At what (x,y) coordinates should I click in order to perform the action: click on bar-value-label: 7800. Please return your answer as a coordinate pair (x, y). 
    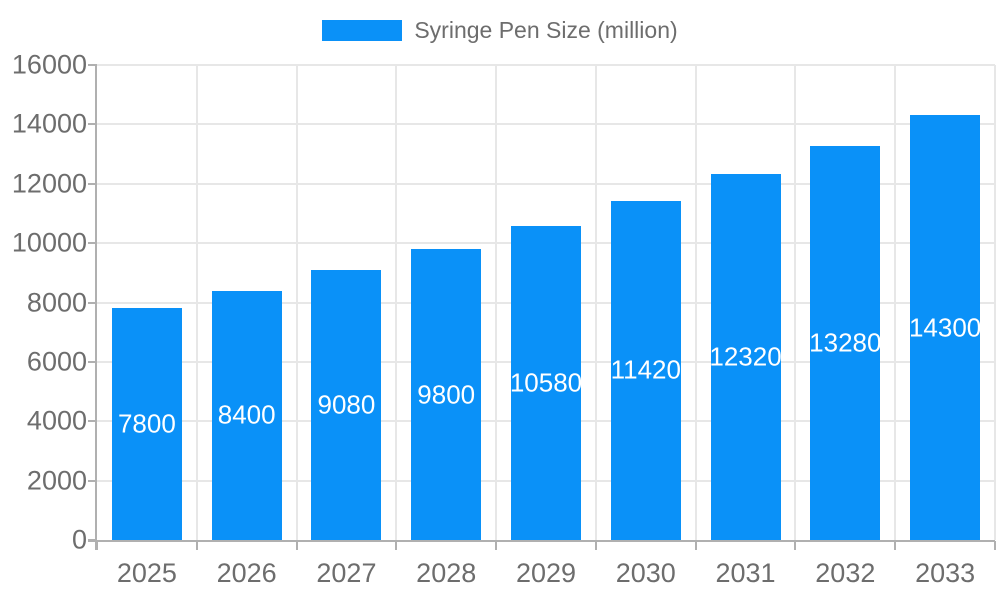
    Looking at the image, I should click on (146, 423).